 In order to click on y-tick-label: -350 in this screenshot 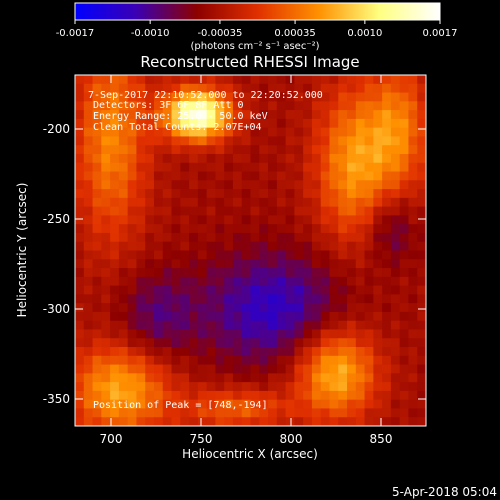, I will do `click(56, 399)`.